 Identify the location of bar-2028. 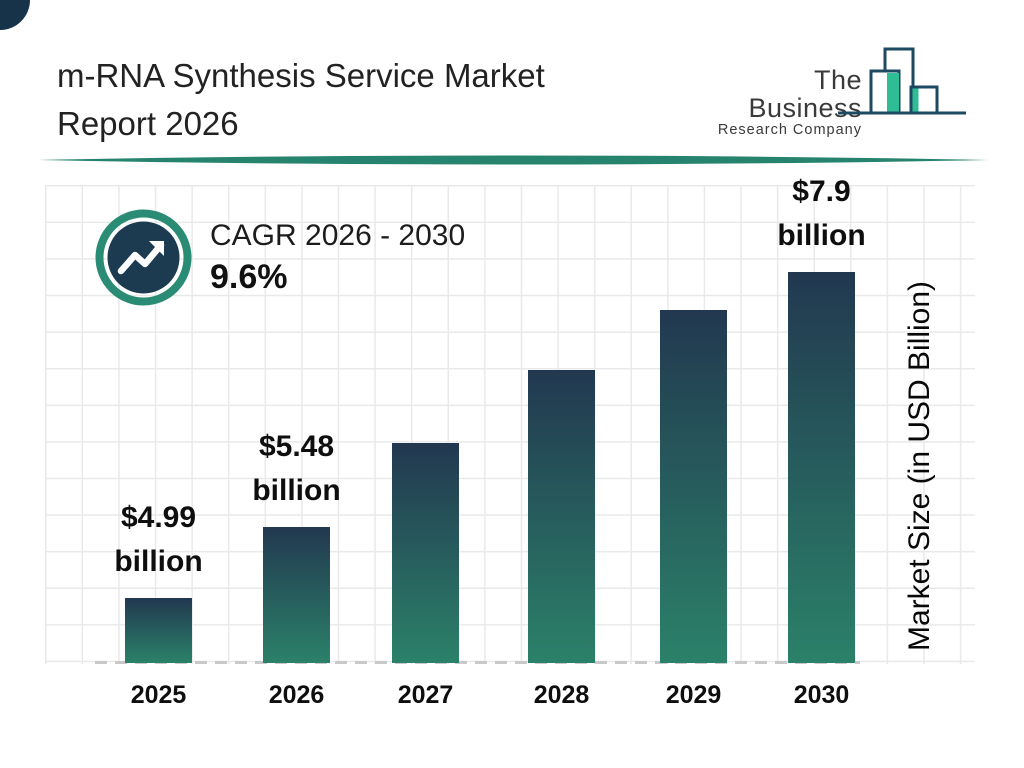
(561, 516).